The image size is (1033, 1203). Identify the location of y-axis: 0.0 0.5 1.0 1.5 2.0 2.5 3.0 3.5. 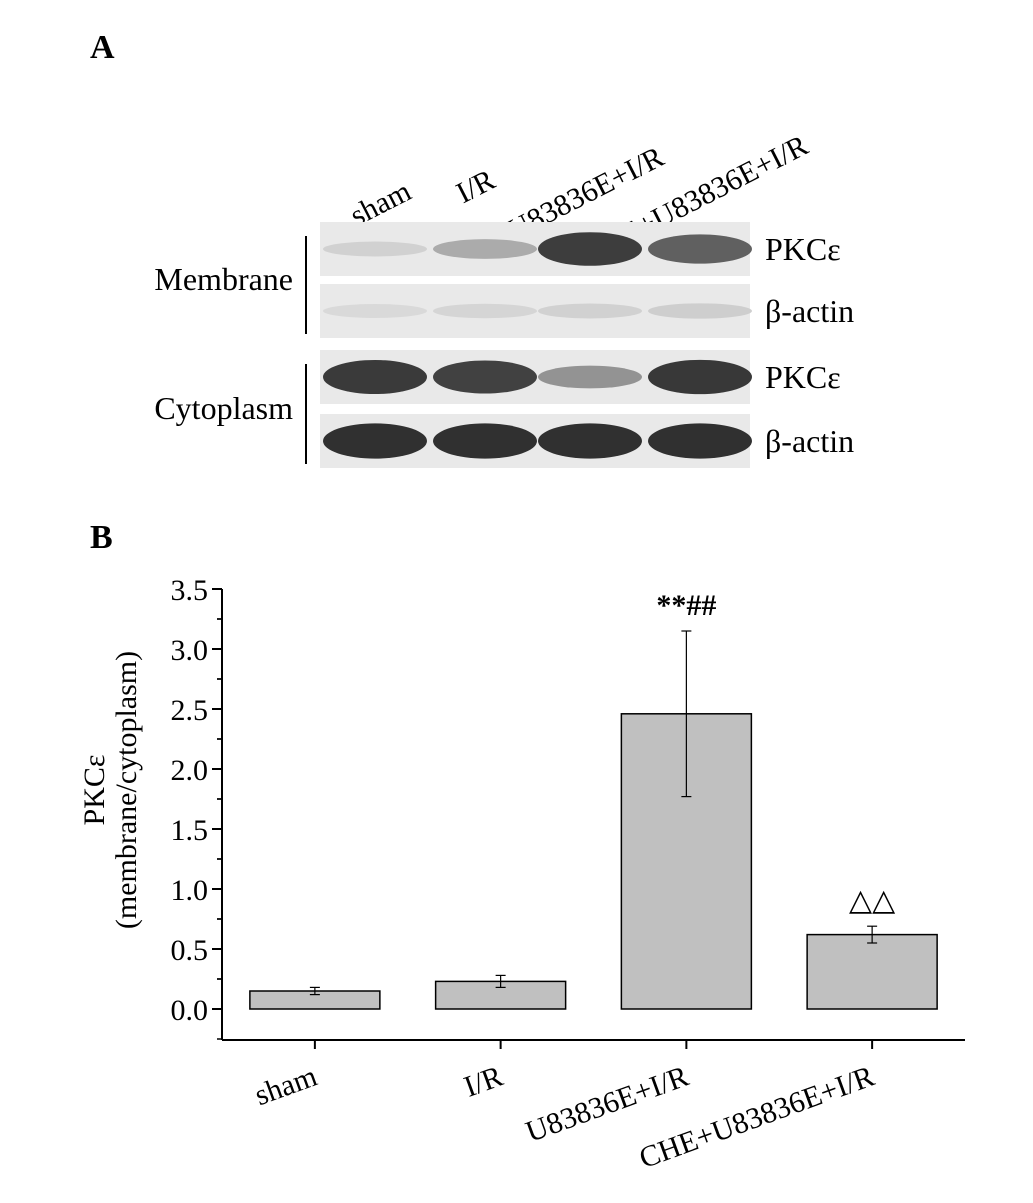
(197, 807).